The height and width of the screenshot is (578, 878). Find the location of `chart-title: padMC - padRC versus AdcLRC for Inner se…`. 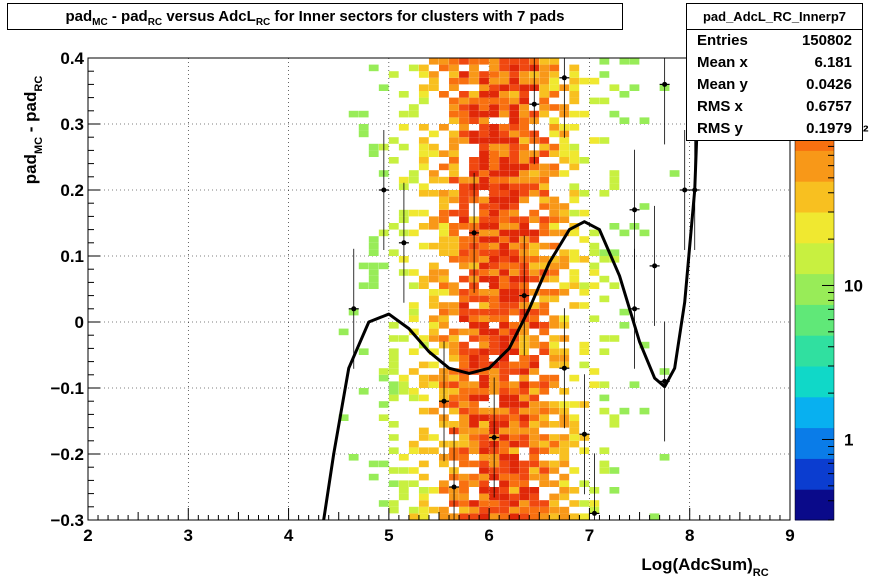

chart-title: padMC - padRC versus AdcLRC for Inner se… is located at coordinates (315, 18).